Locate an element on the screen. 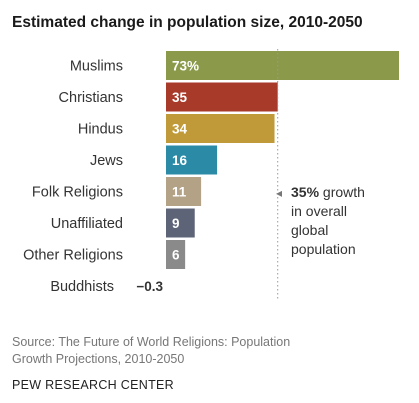 This screenshot has height=403, width=419. data-label: 35 is located at coordinates (180, 97).